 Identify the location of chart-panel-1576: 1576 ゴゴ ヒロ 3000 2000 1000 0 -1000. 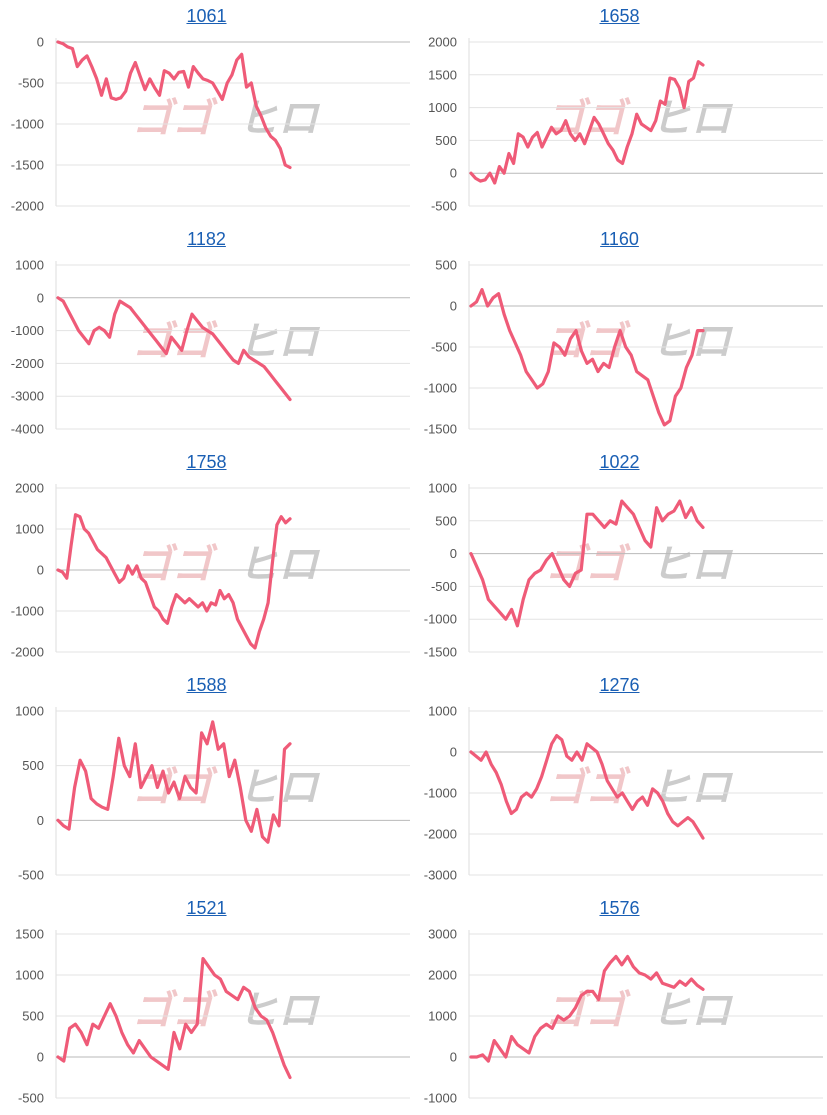
(619, 1003).